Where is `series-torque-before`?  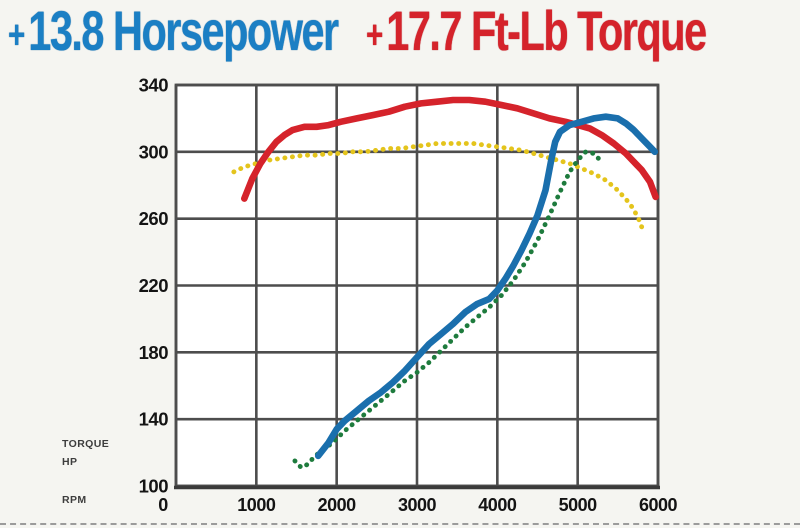
series-torque-before is located at coordinates (439, 189).